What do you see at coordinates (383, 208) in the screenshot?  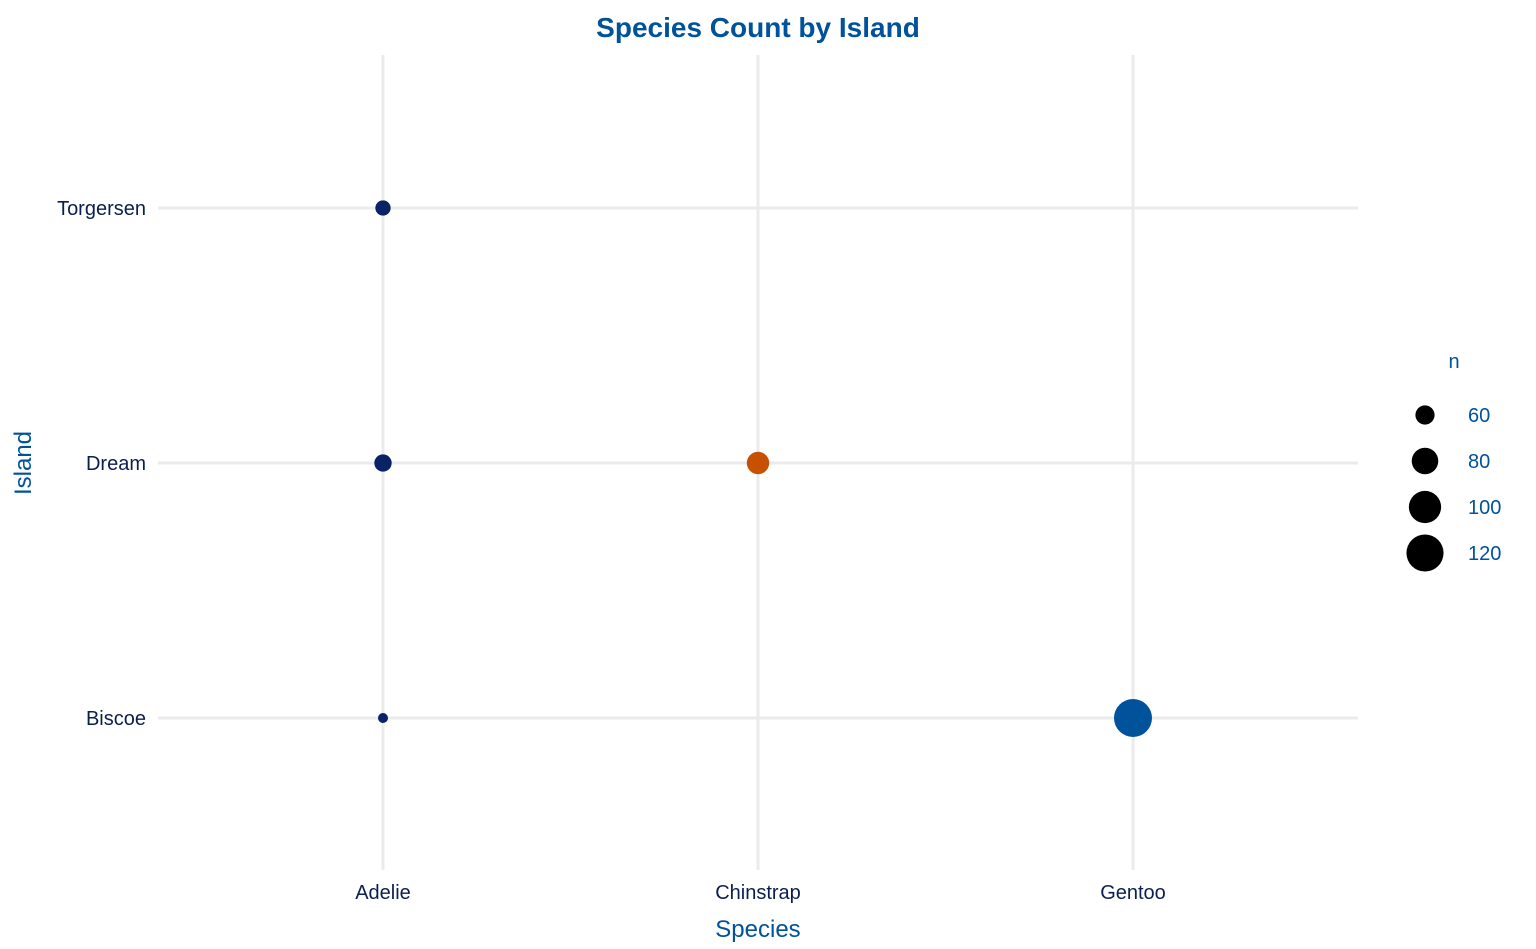 I see `point-adelie-torgersen` at bounding box center [383, 208].